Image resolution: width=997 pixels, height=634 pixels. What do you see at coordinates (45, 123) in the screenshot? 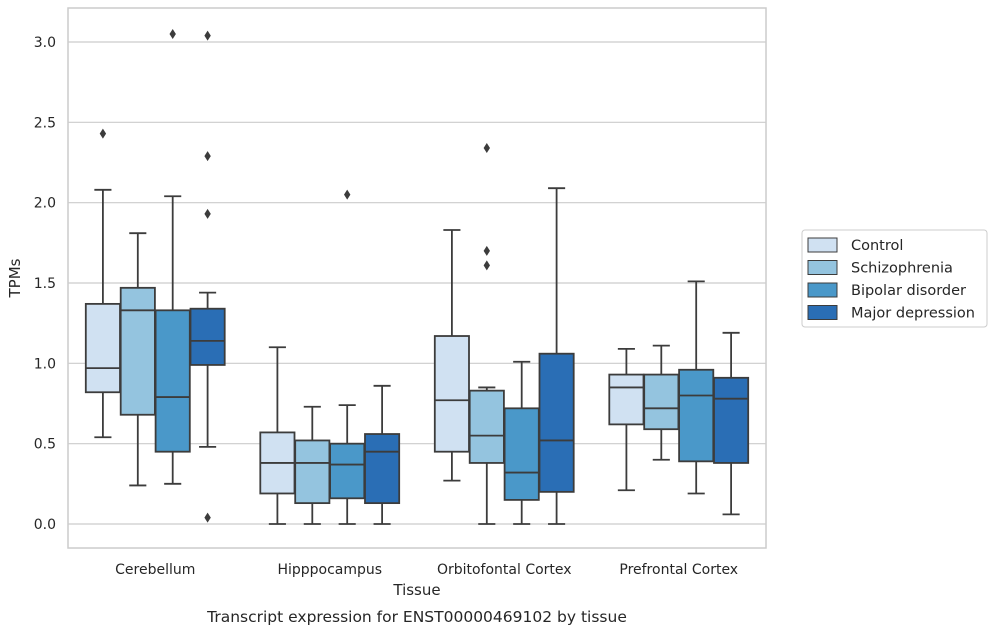
I see `y-tick-label: 2.5` at bounding box center [45, 123].